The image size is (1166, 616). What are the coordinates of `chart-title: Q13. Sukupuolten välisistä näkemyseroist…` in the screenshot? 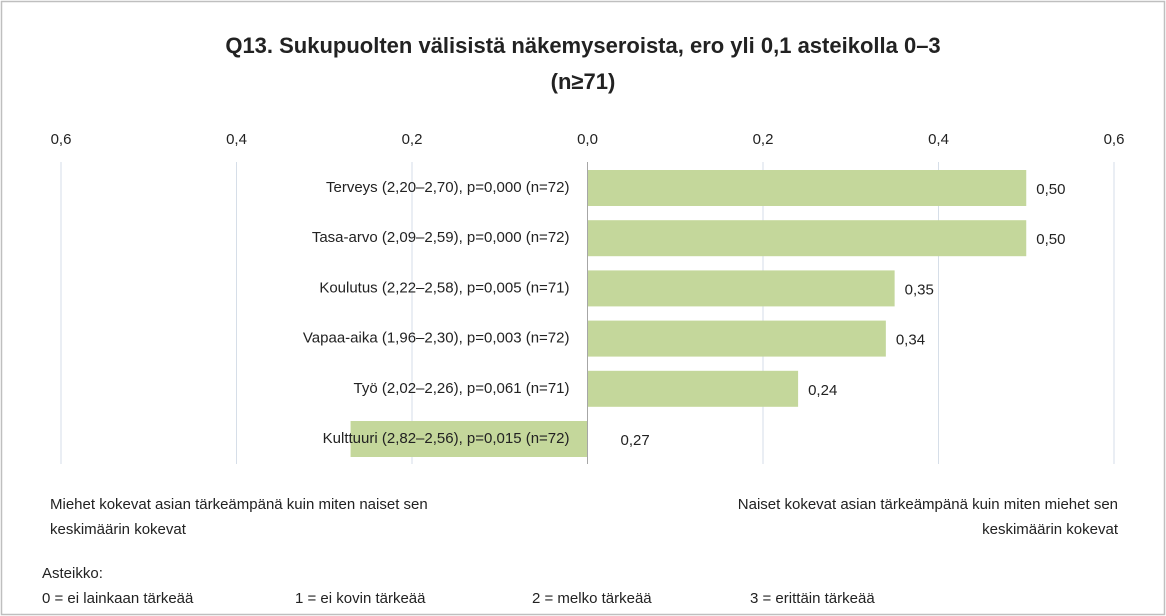 It's located at (582, 45).